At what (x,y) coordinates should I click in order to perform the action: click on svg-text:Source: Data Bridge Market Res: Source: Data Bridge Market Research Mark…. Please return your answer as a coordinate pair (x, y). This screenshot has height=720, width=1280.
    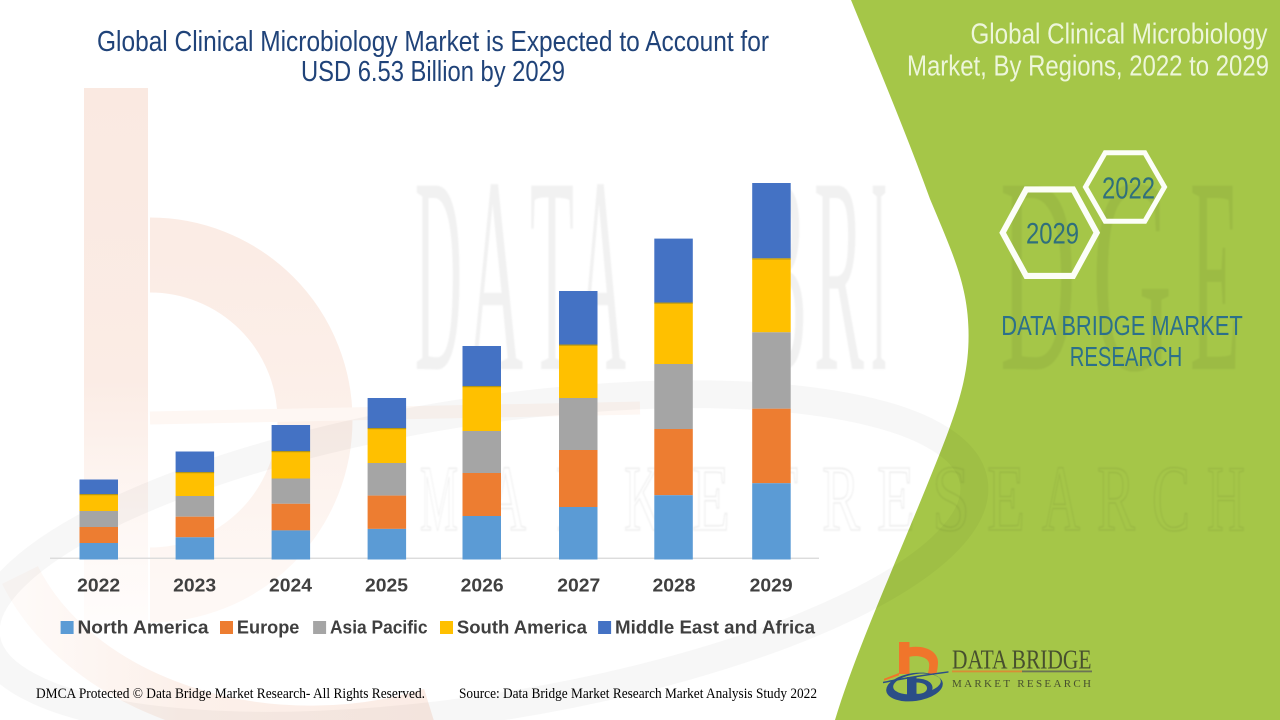
    Looking at the image, I should click on (638, 694).